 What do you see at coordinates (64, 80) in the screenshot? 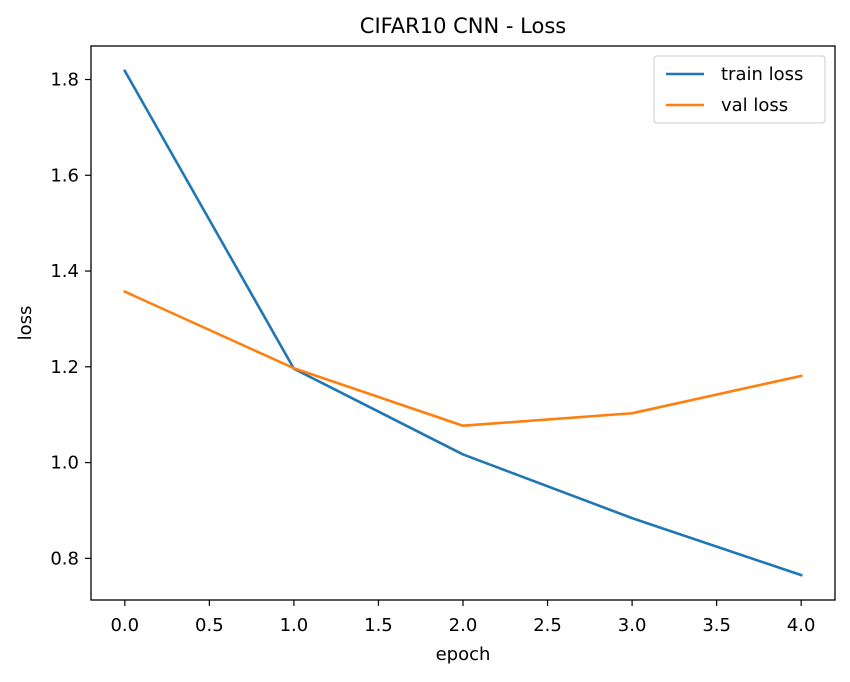
I see `y-tick-label: 1.8` at bounding box center [64, 80].